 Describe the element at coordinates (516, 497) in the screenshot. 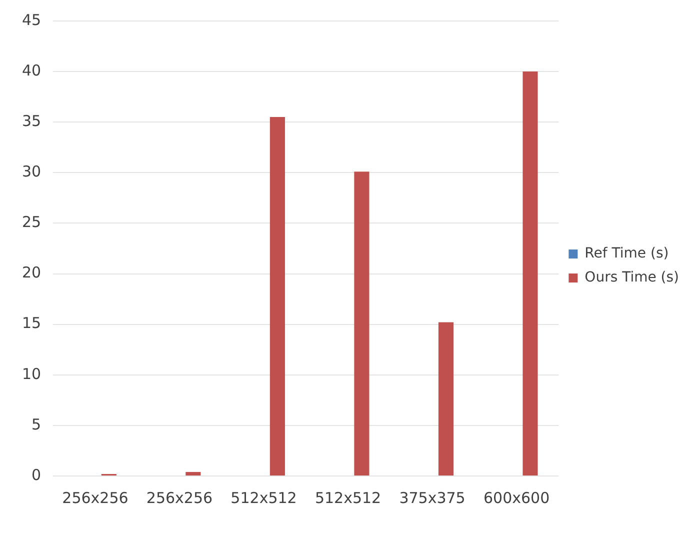

I see `x-tick-label: 600x600` at that location.